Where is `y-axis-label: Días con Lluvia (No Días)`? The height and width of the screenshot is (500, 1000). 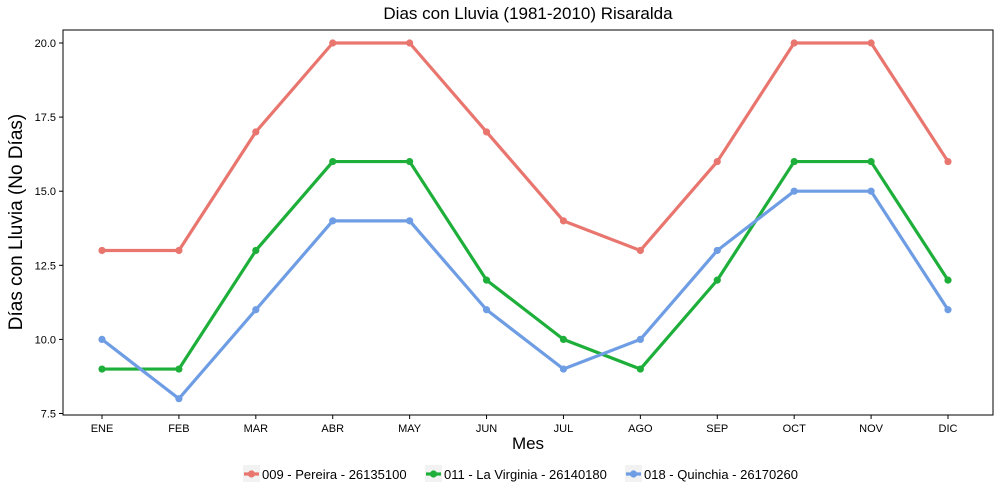 y-axis-label: Días con Lluvia (No Días) is located at coordinates (16, 222).